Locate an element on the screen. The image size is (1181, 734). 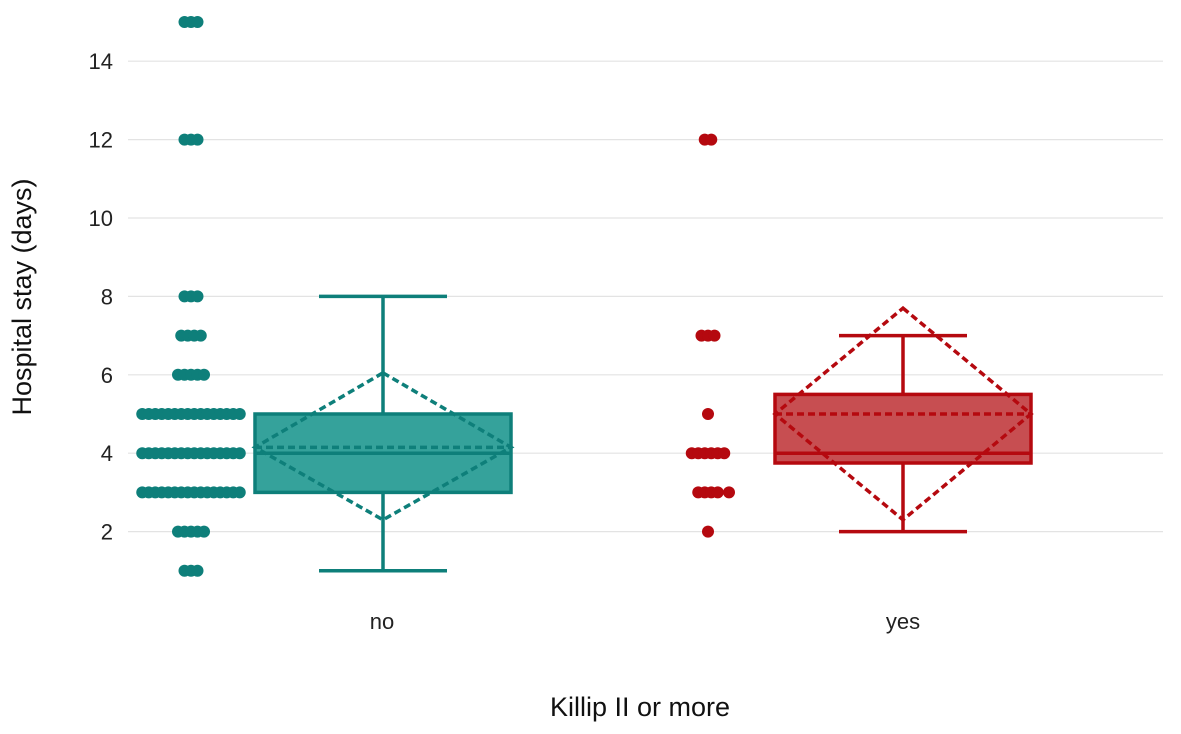
x-axis-title: Killip II or more is located at coordinates (640, 707).